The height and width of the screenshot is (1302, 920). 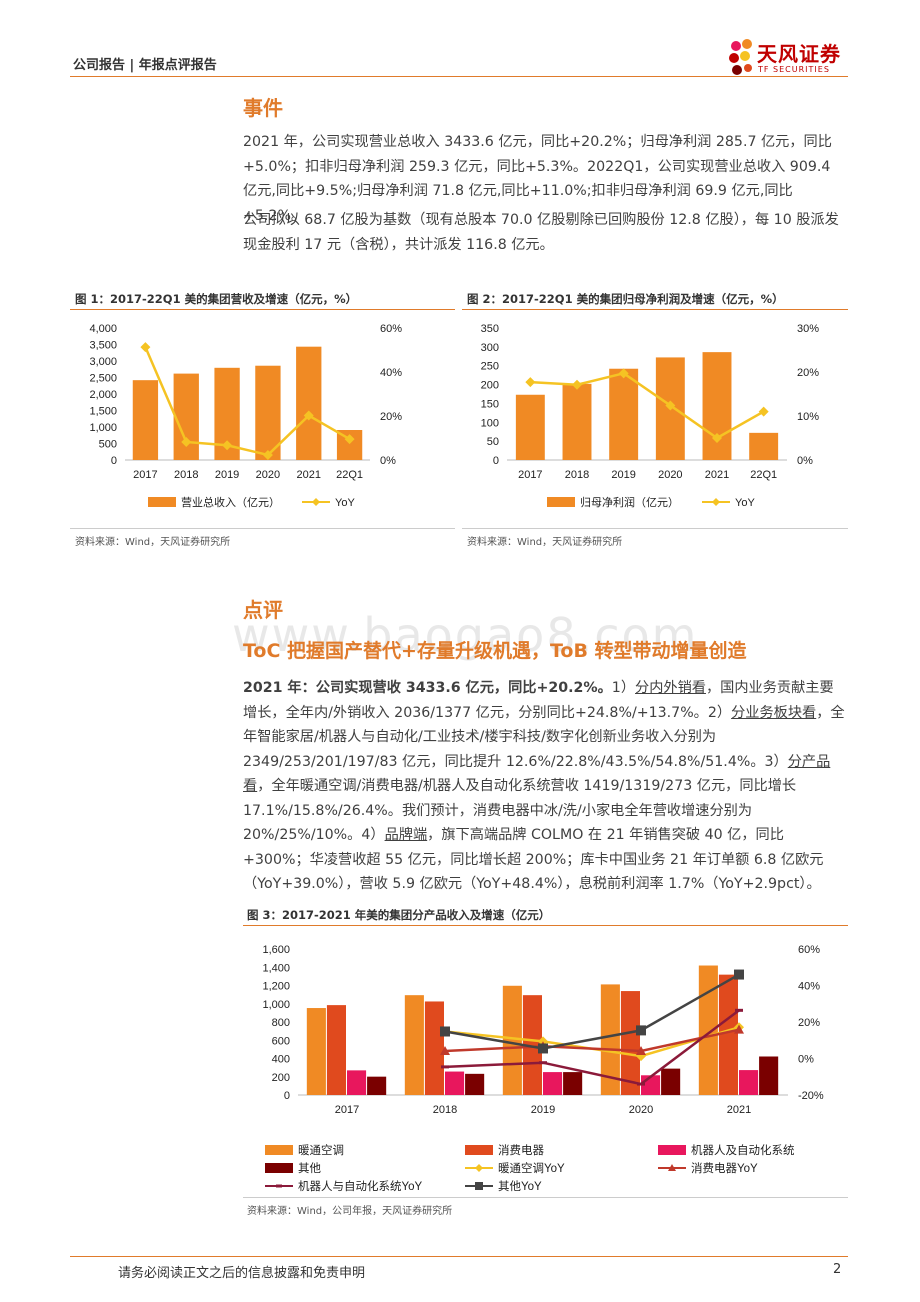 I want to click on review-subheading: ToC 把握国产替代+存量升级机遇，ToB 转型带动增量创造, so click(x=495, y=651).